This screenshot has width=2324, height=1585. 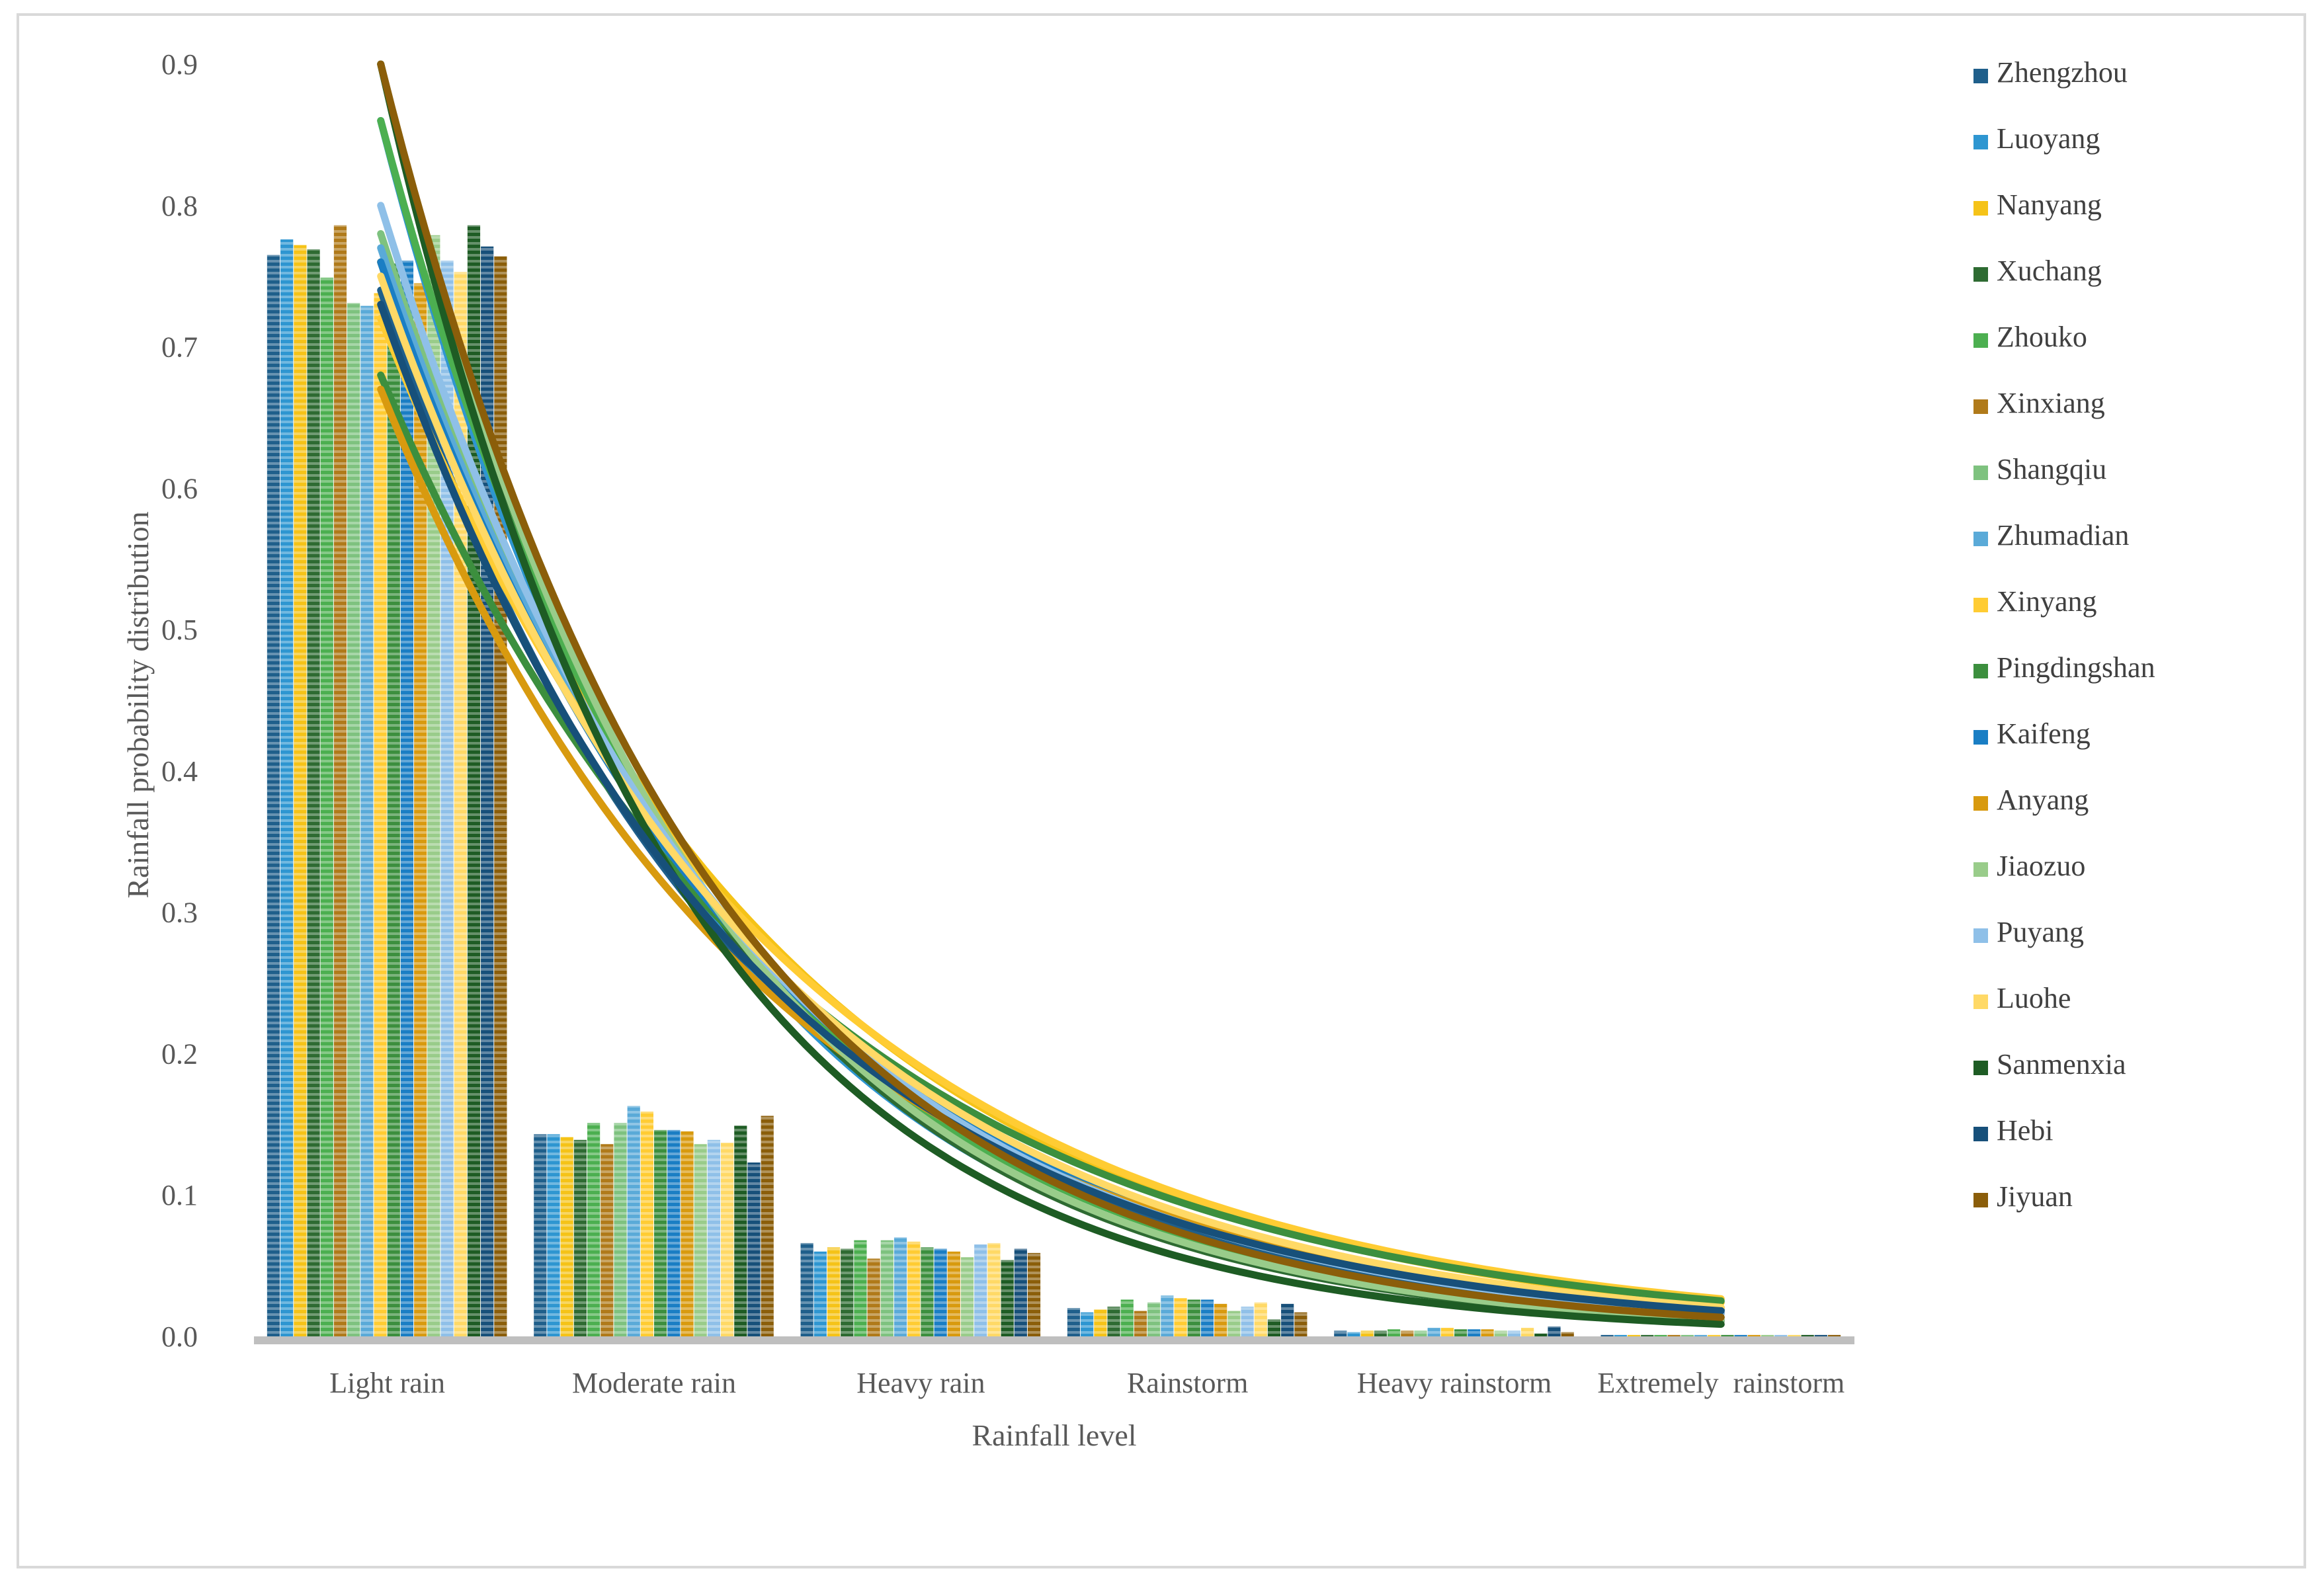 What do you see at coordinates (2049, 271) in the screenshot?
I see `legend-label: Xuchang` at bounding box center [2049, 271].